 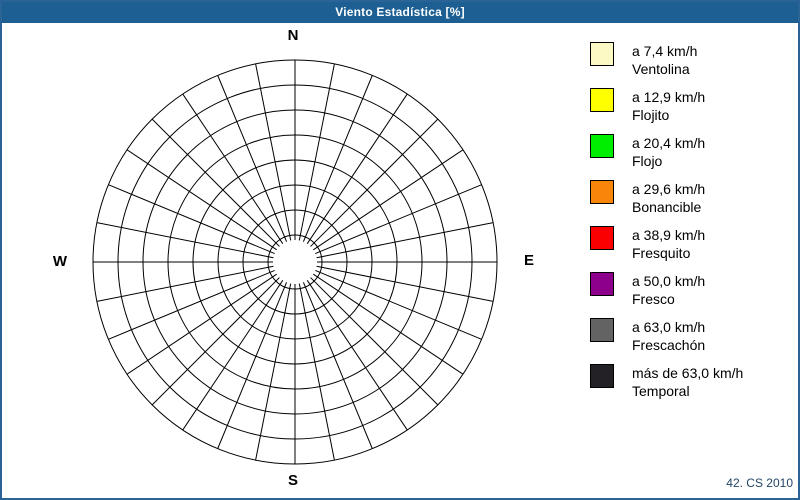 I want to click on compass-label-east: E, so click(x=528, y=260).